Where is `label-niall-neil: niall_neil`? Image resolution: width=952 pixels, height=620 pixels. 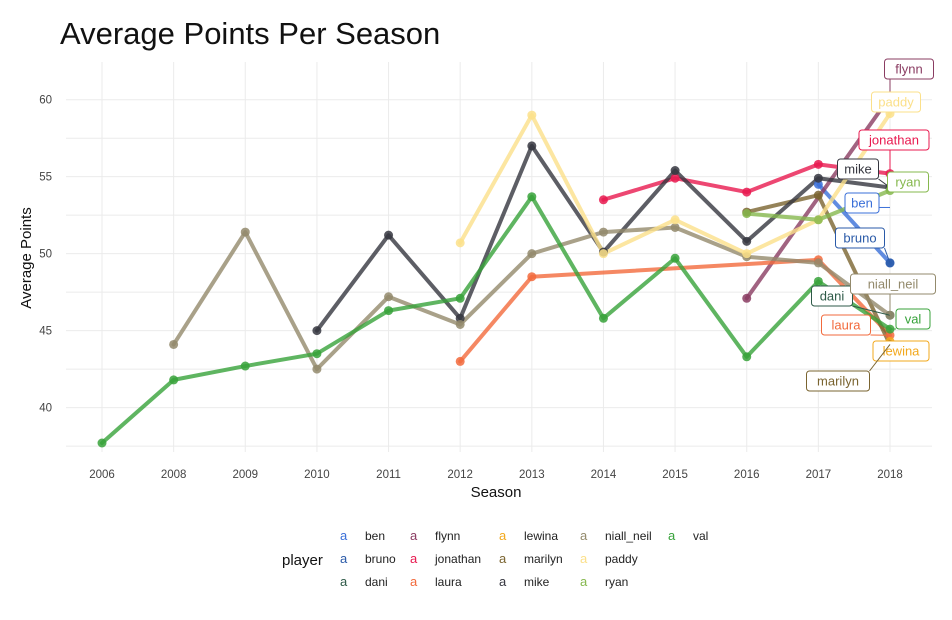 label-niall-neil: niall_neil is located at coordinates (893, 294).